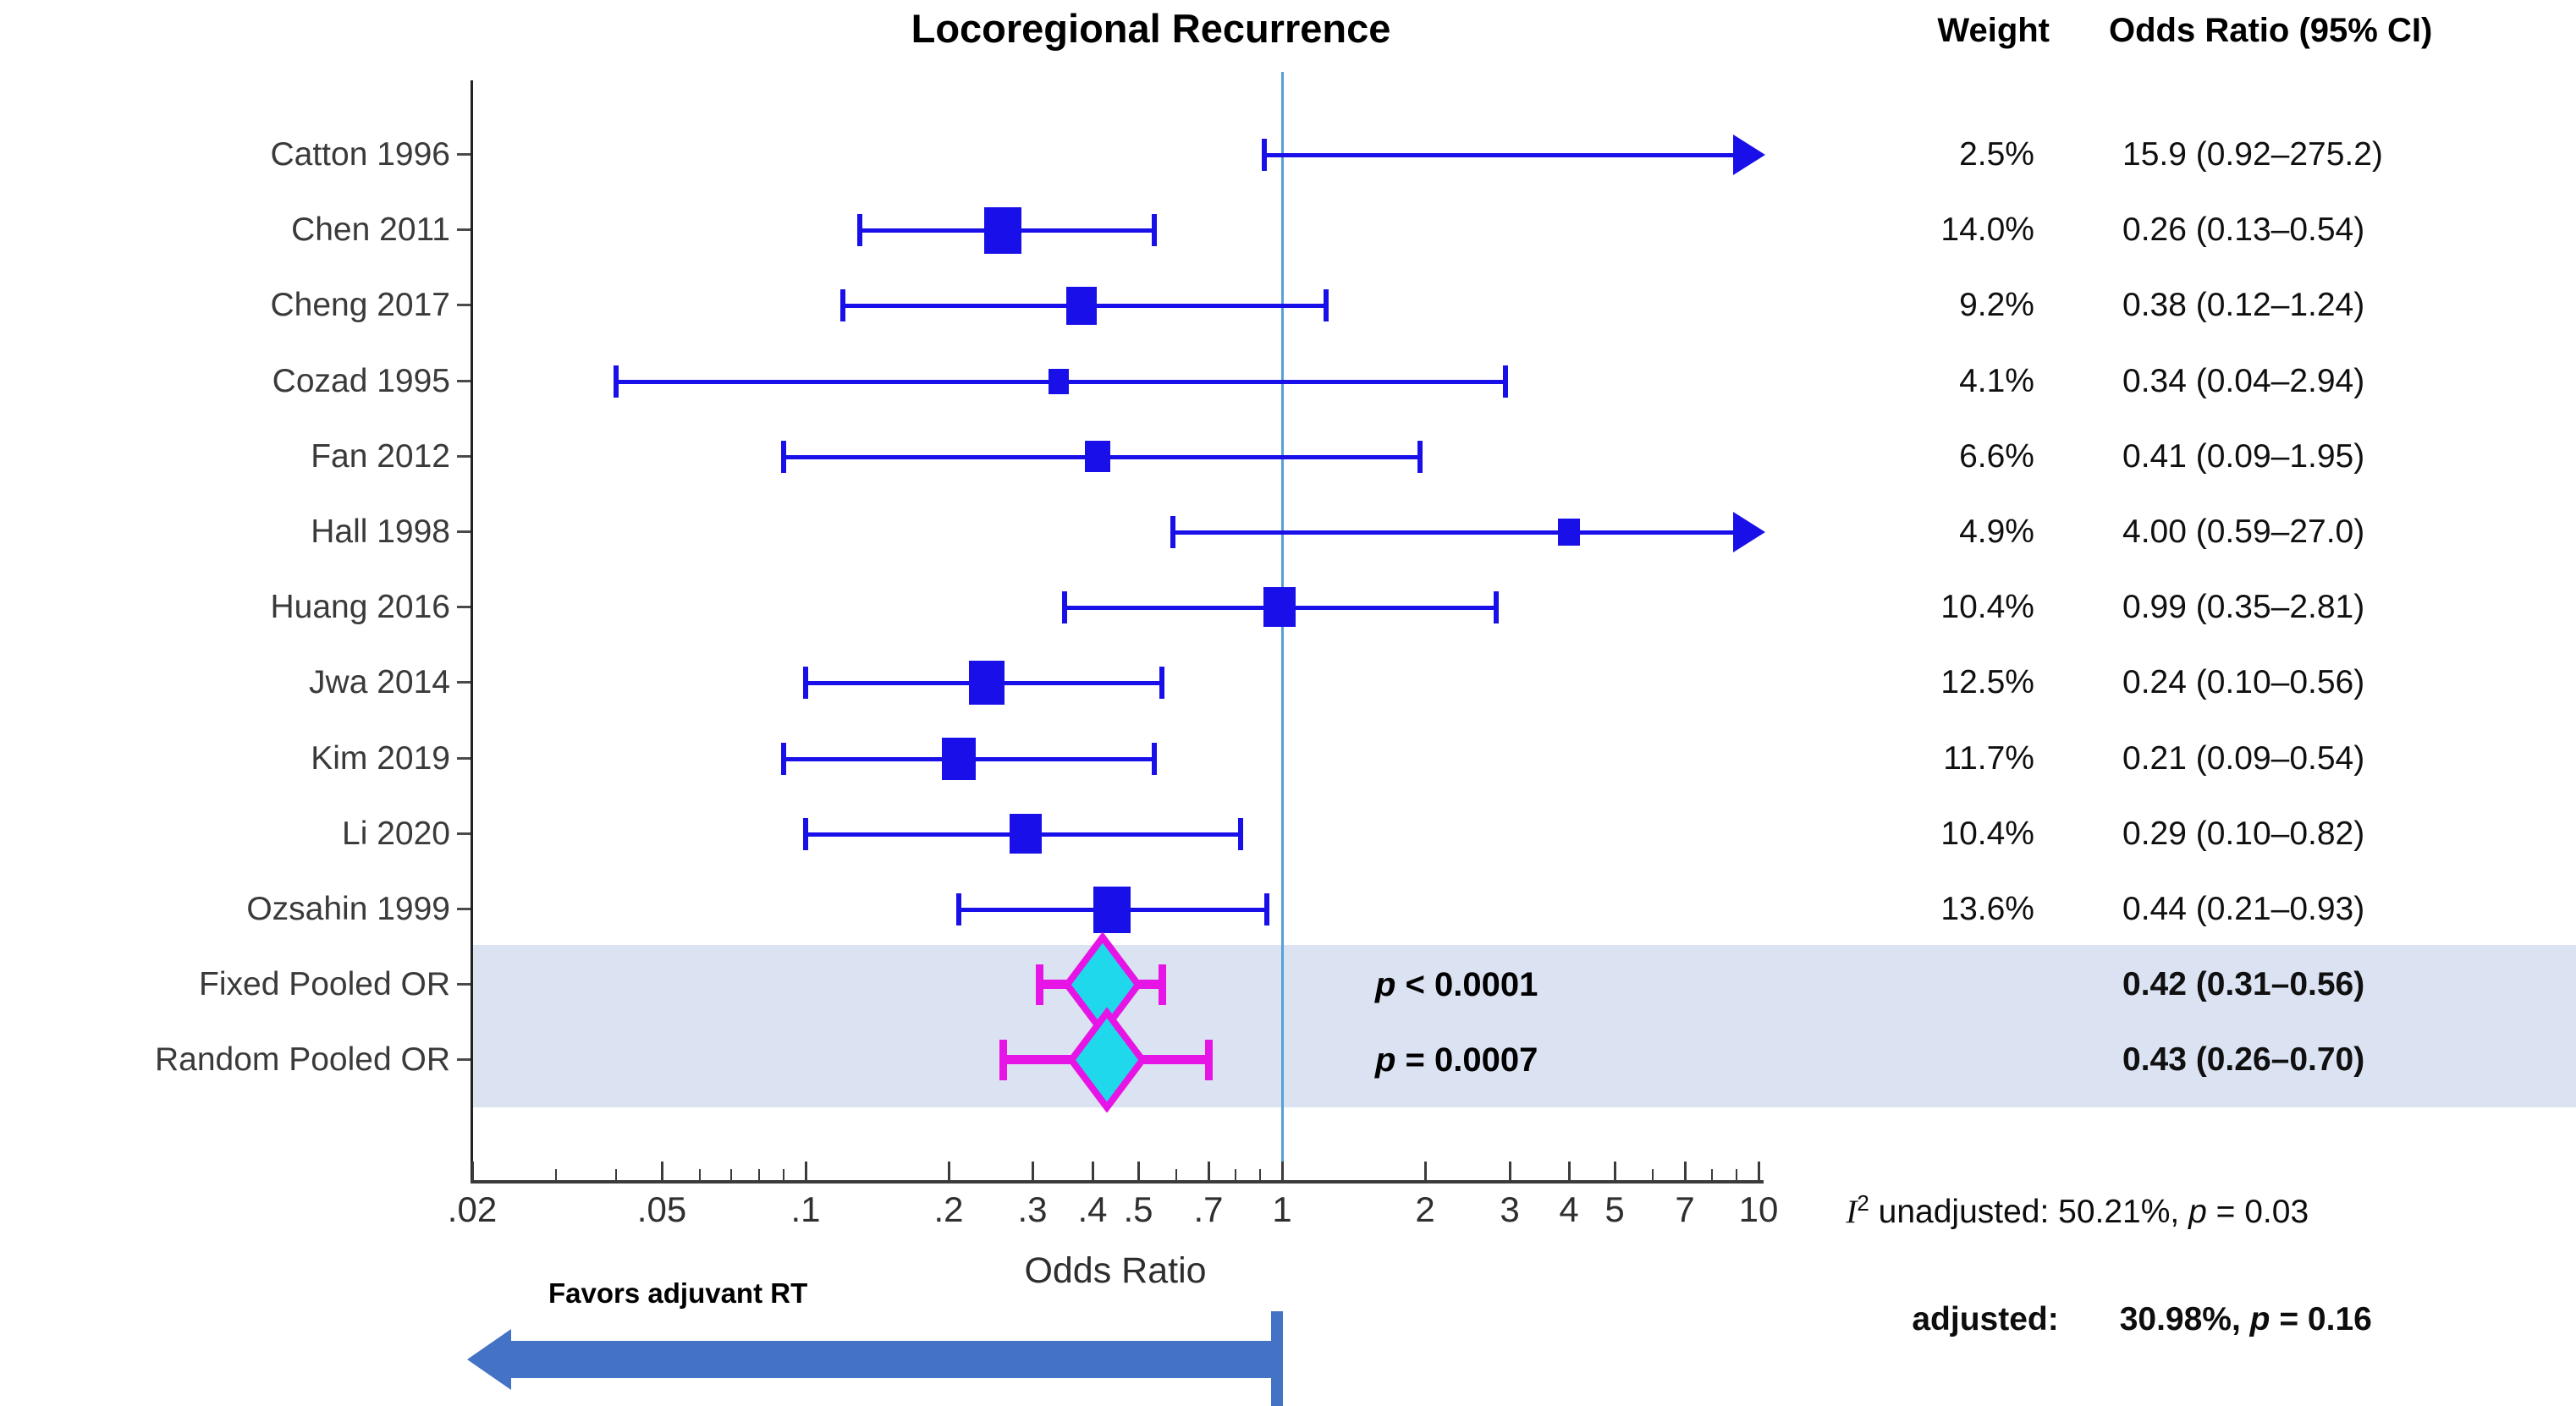 This screenshot has width=2576, height=1406. Describe the element at coordinates (380, 532) in the screenshot. I see `study-label: Hall 1998` at that location.